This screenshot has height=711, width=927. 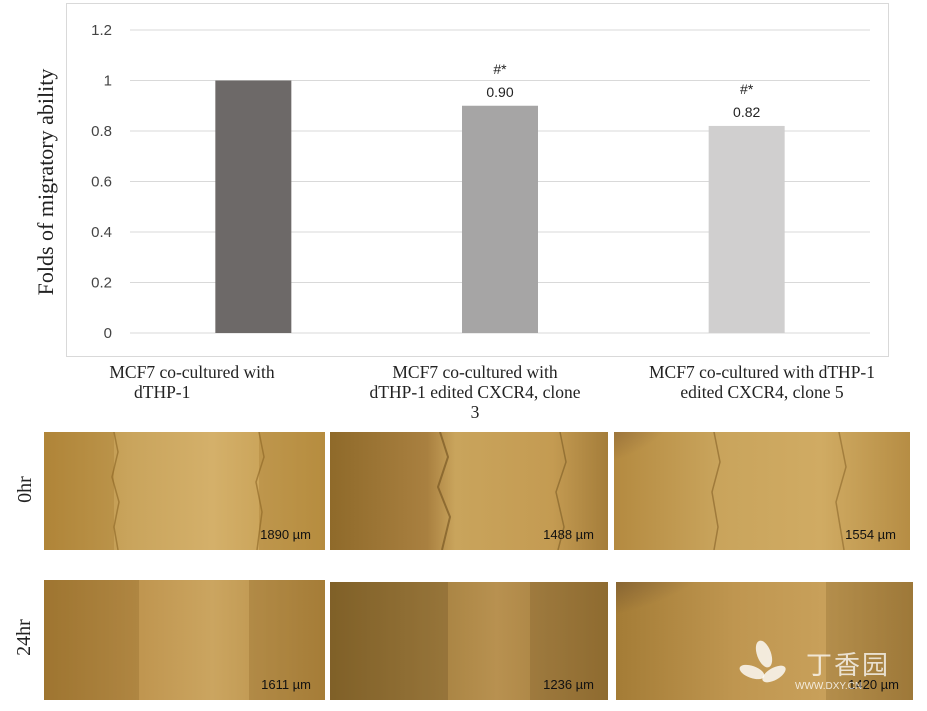 What do you see at coordinates (475, 412) in the screenshot?
I see `x-category-label-2-line-3: 3` at bounding box center [475, 412].